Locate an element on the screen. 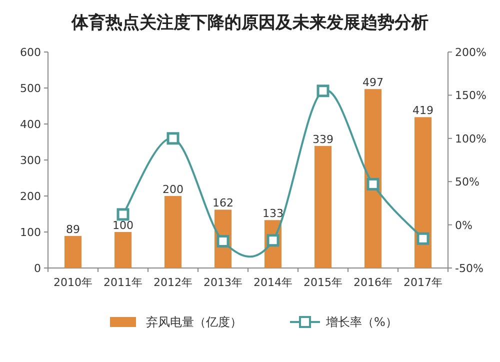 This screenshot has height=362, width=500. y2-tick-label: 150% is located at coordinates (470, 95).